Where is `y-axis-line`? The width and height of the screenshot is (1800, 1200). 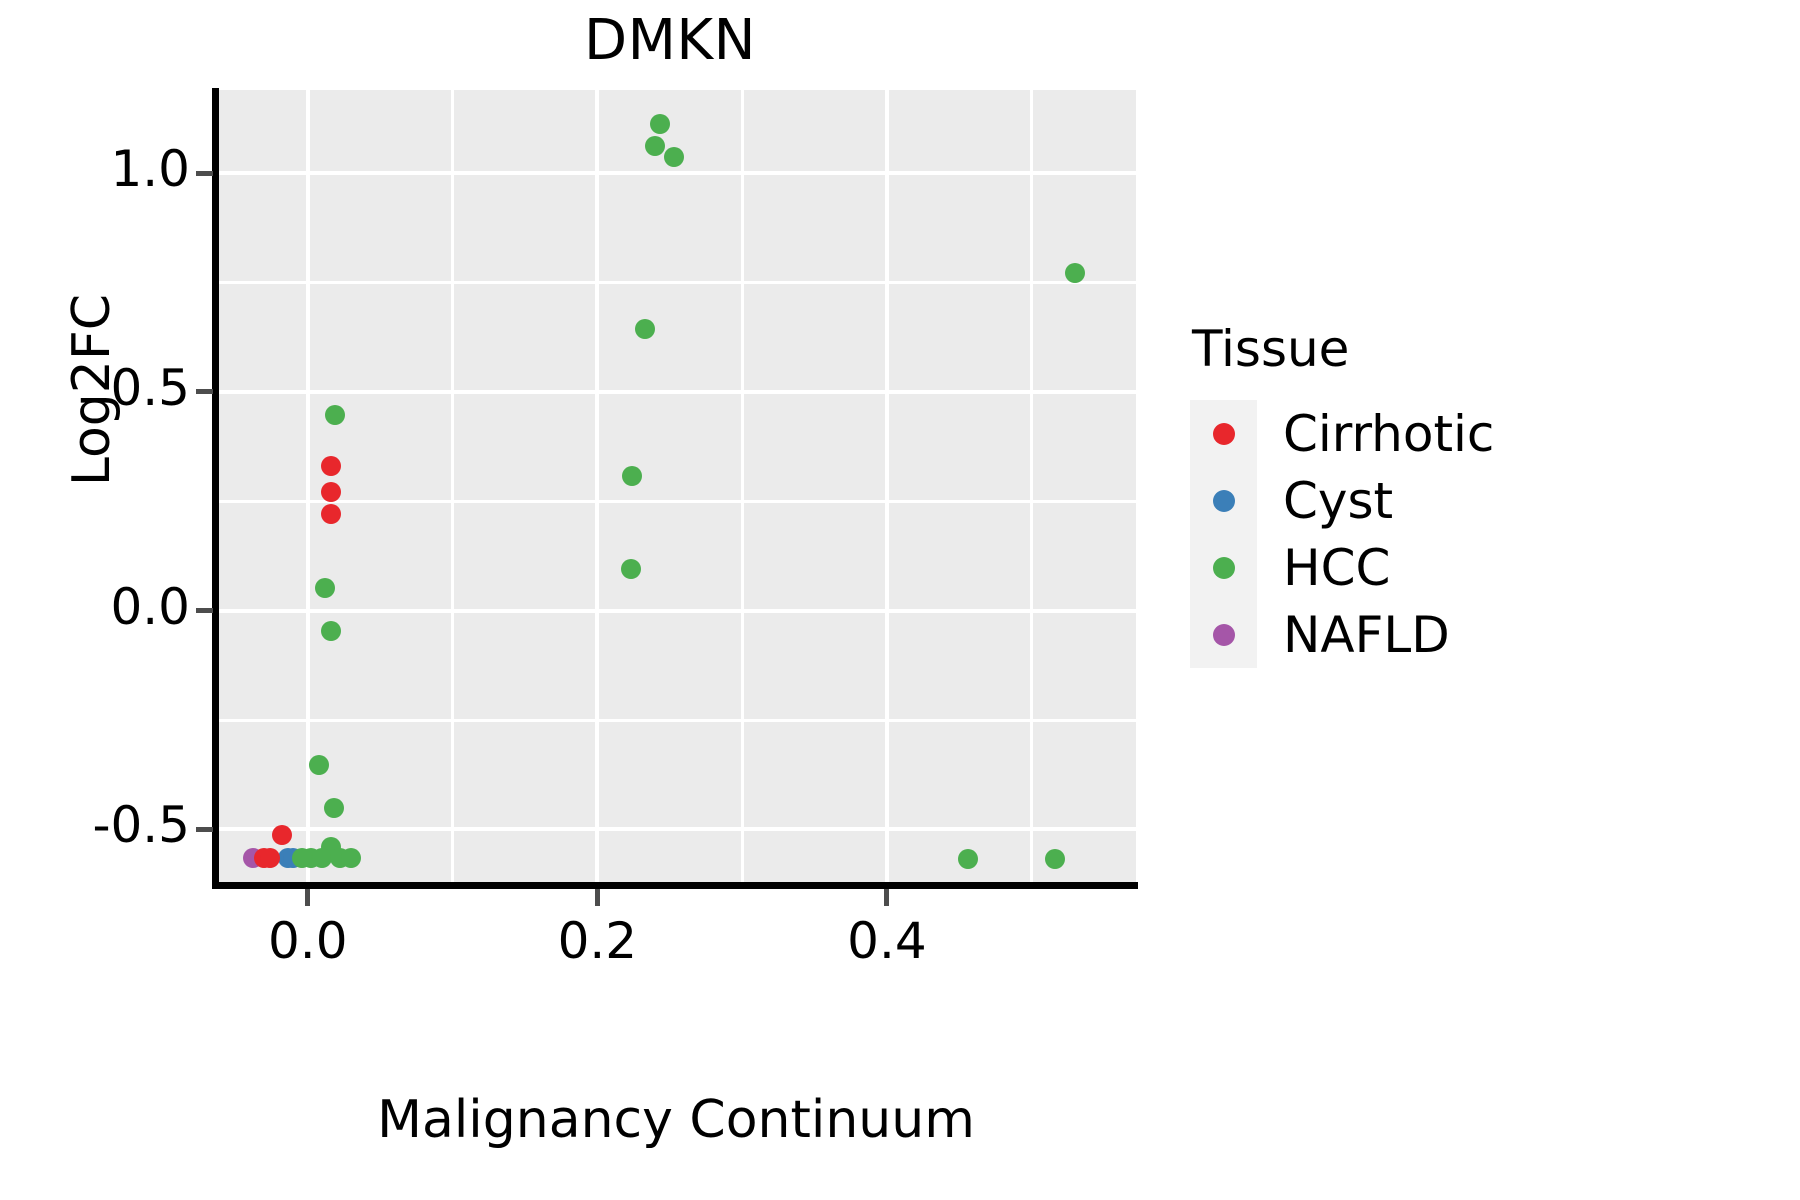
y-axis-line is located at coordinates (215, 488).